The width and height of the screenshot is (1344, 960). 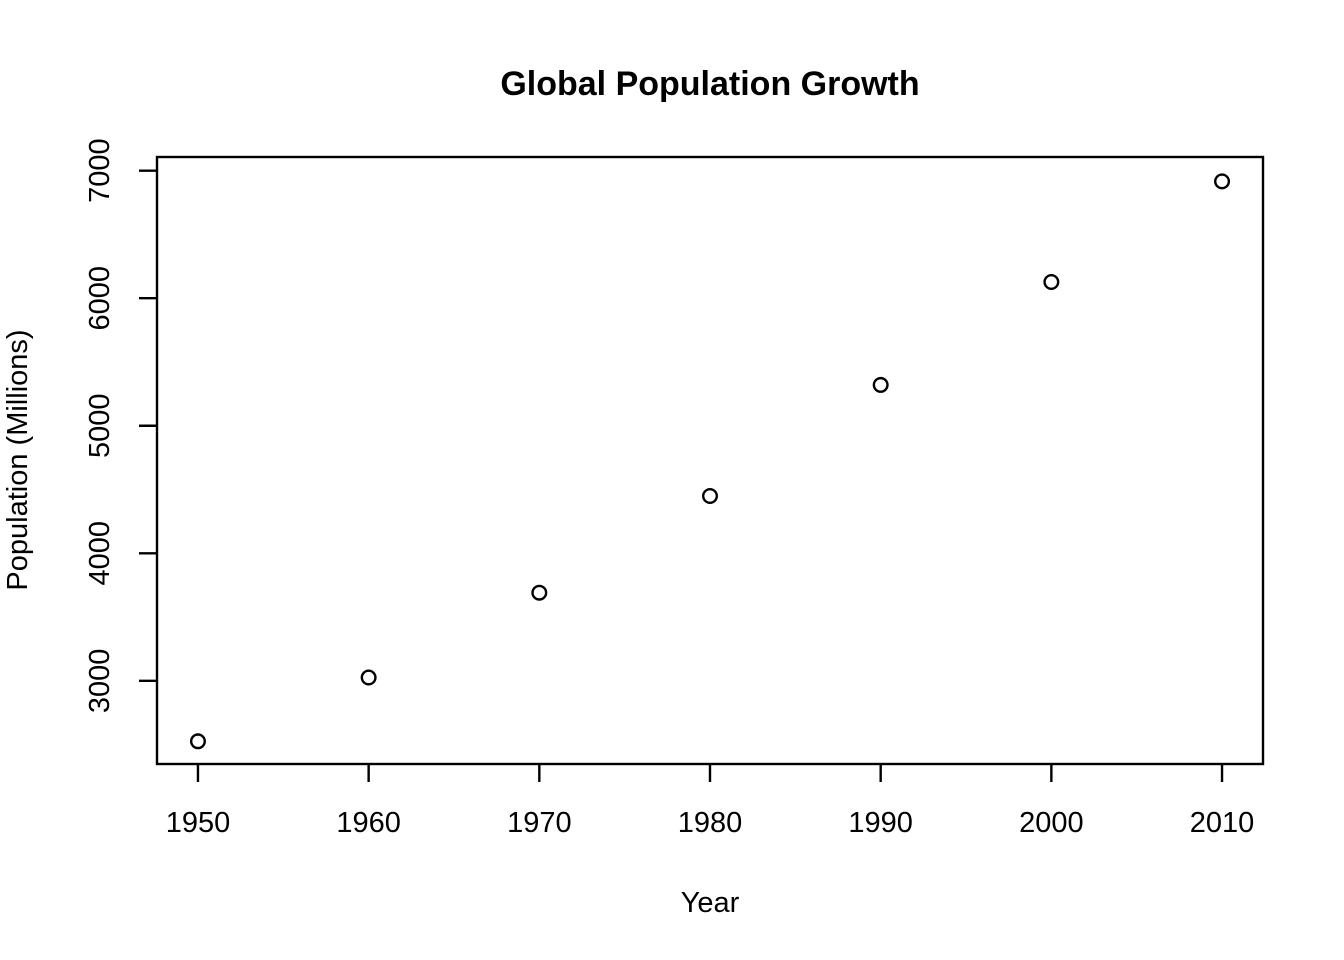 I want to click on y-tick-label: 7000, so click(x=100, y=170).